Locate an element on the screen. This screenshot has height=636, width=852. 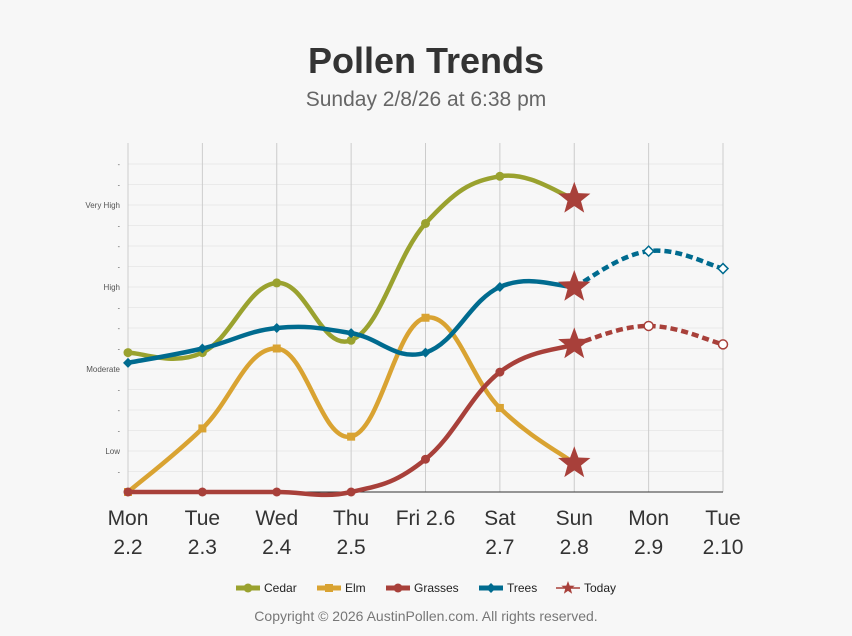
legend-label: Today is located at coordinates (600, 588).